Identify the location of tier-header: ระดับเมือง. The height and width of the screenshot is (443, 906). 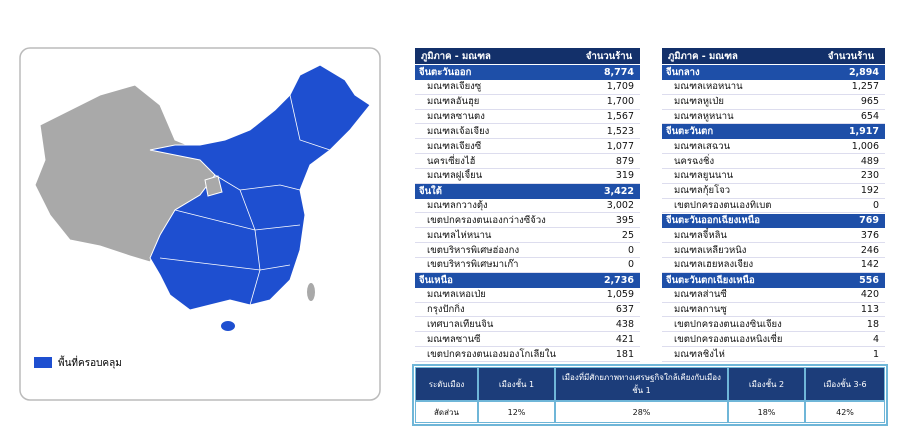
(446, 384).